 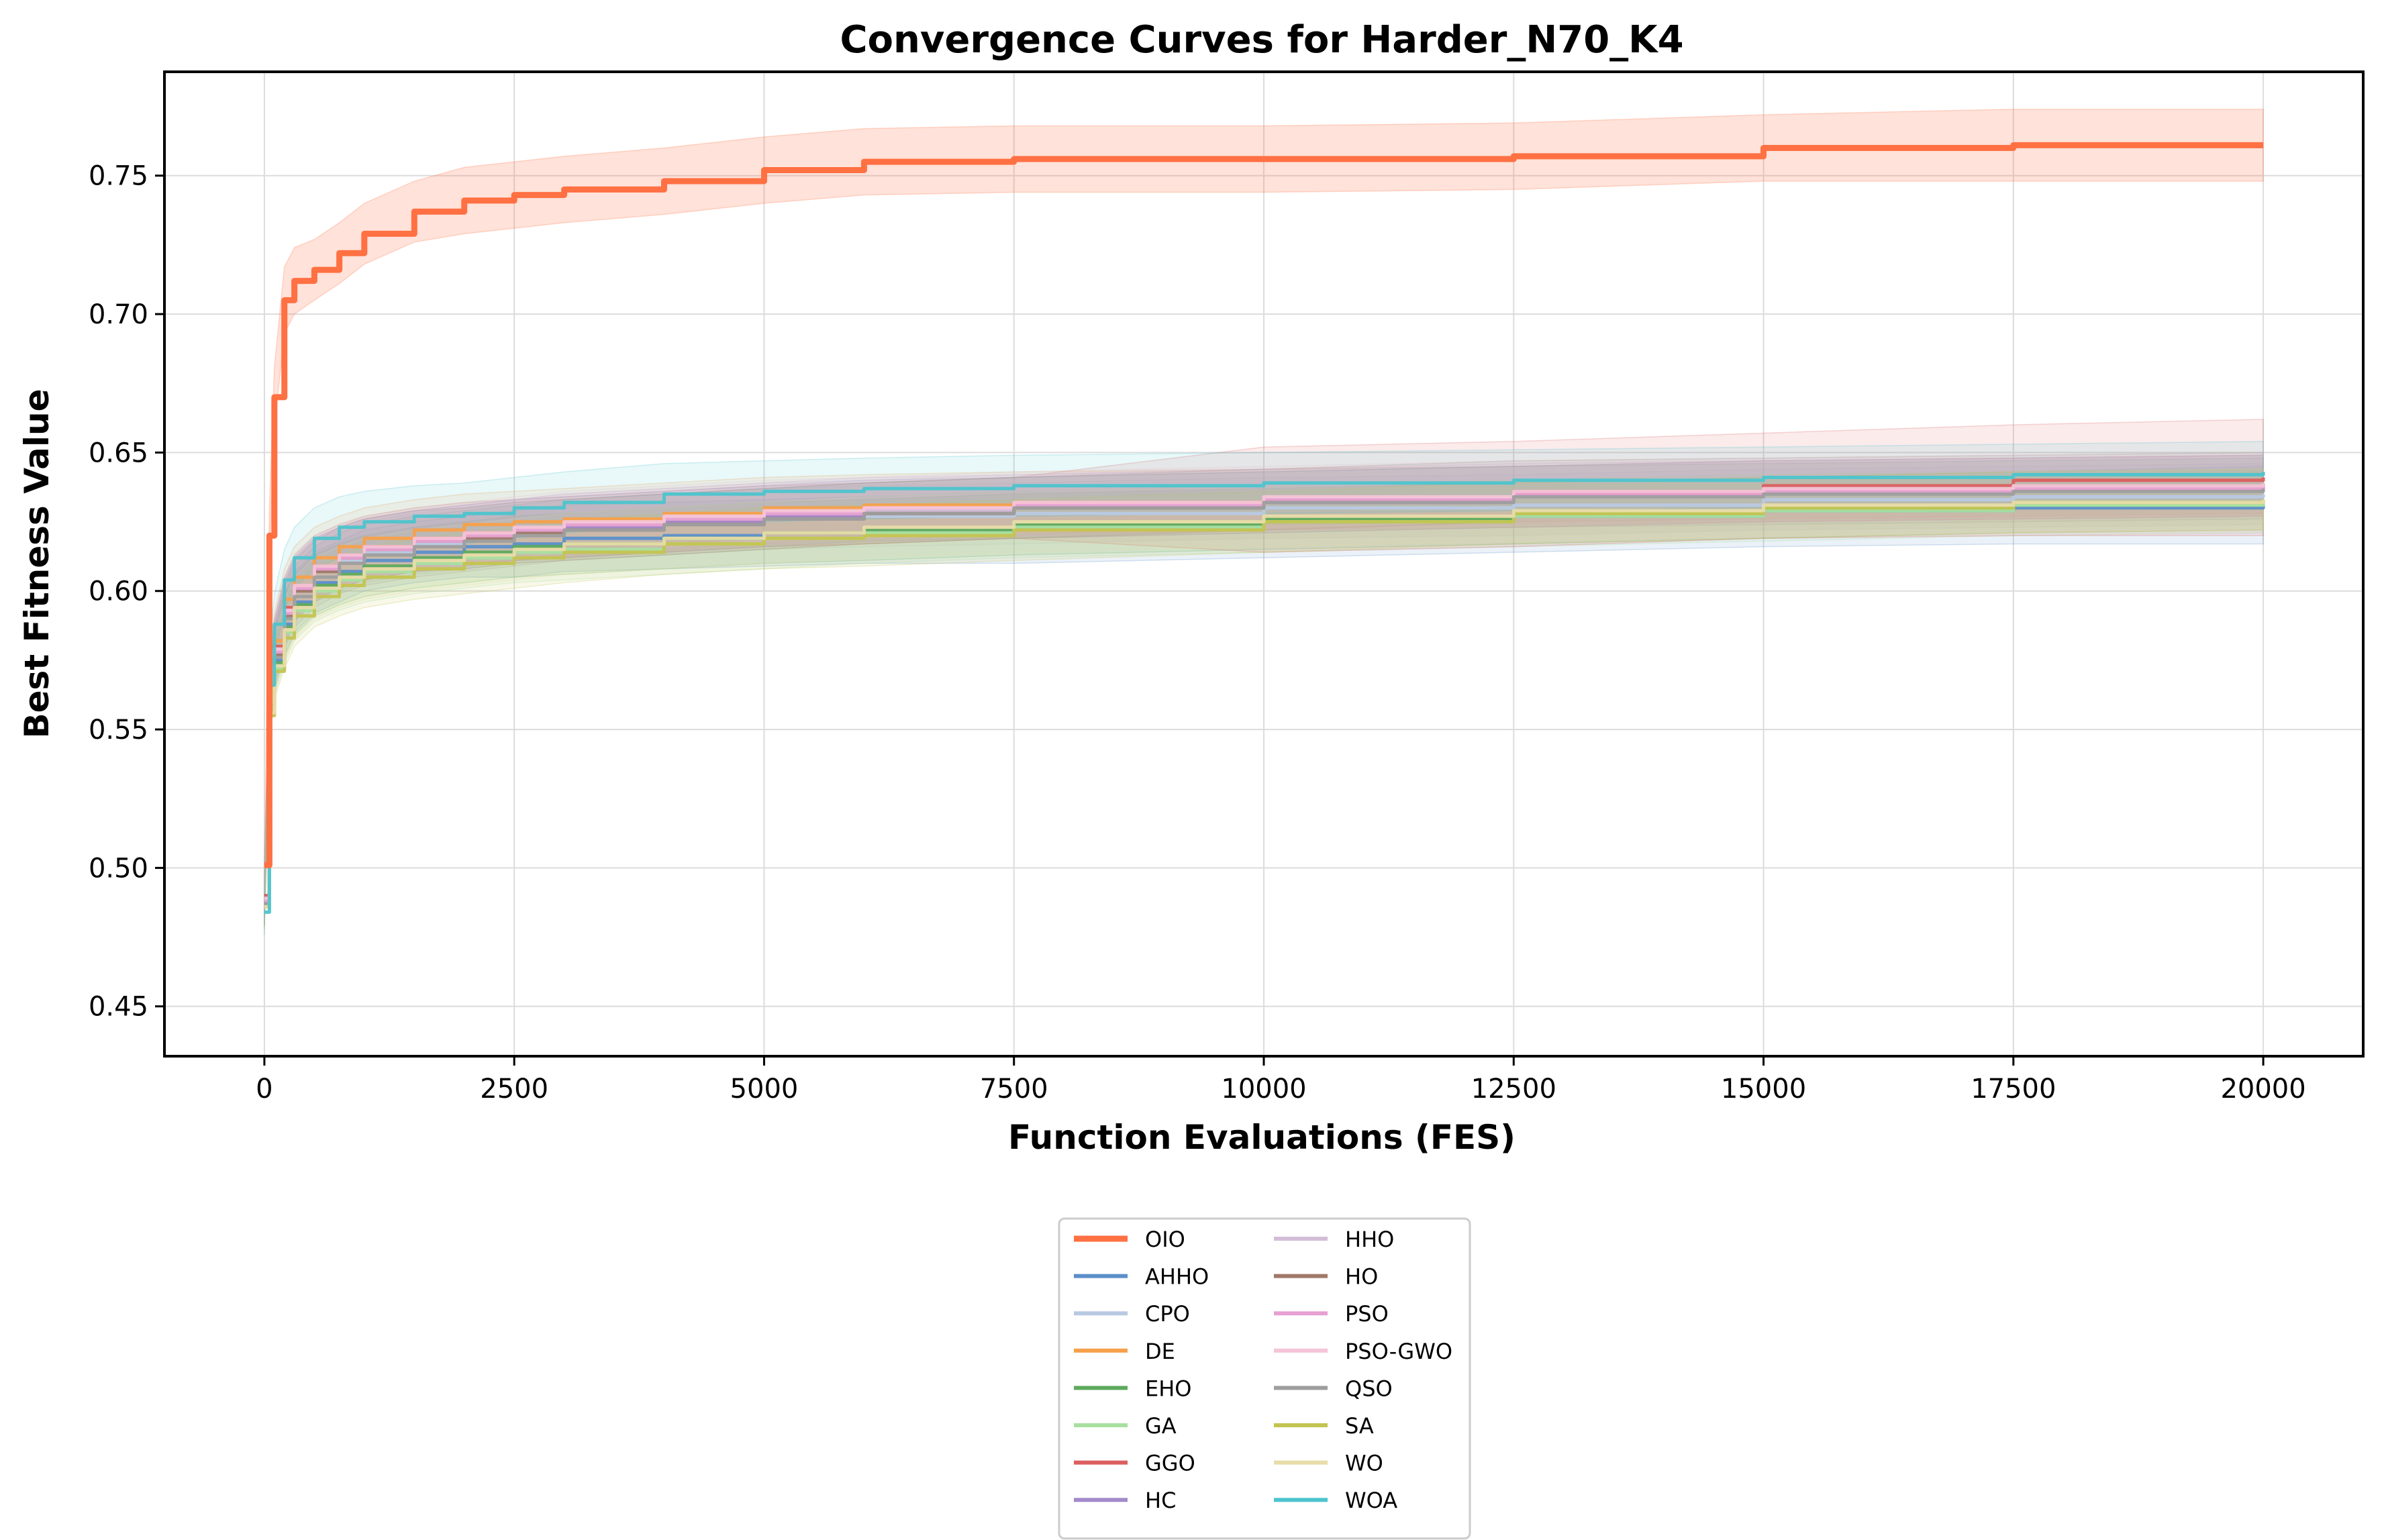 I want to click on x-tick-label: 17500, so click(x=2013, y=1089).